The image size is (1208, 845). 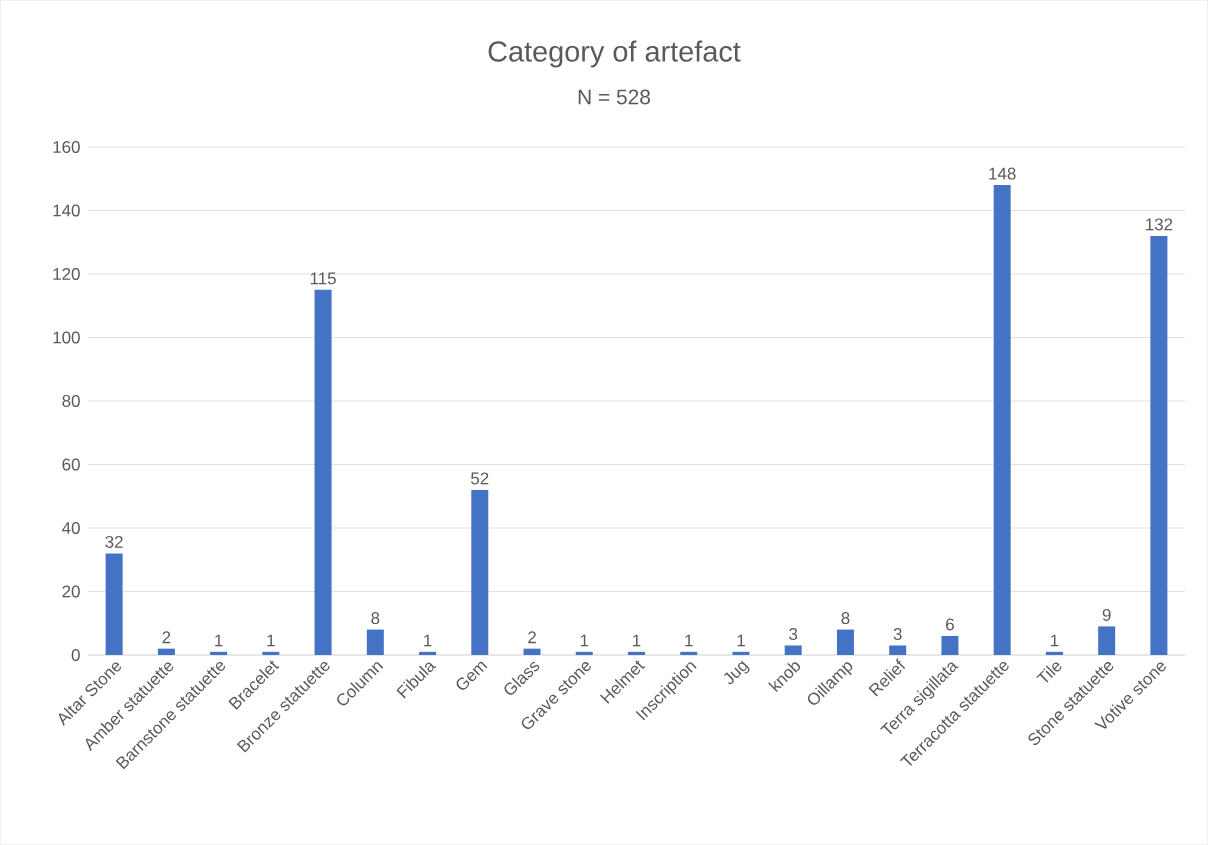 What do you see at coordinates (1049, 672) in the screenshot?
I see `x-tick-label: Tile` at bounding box center [1049, 672].